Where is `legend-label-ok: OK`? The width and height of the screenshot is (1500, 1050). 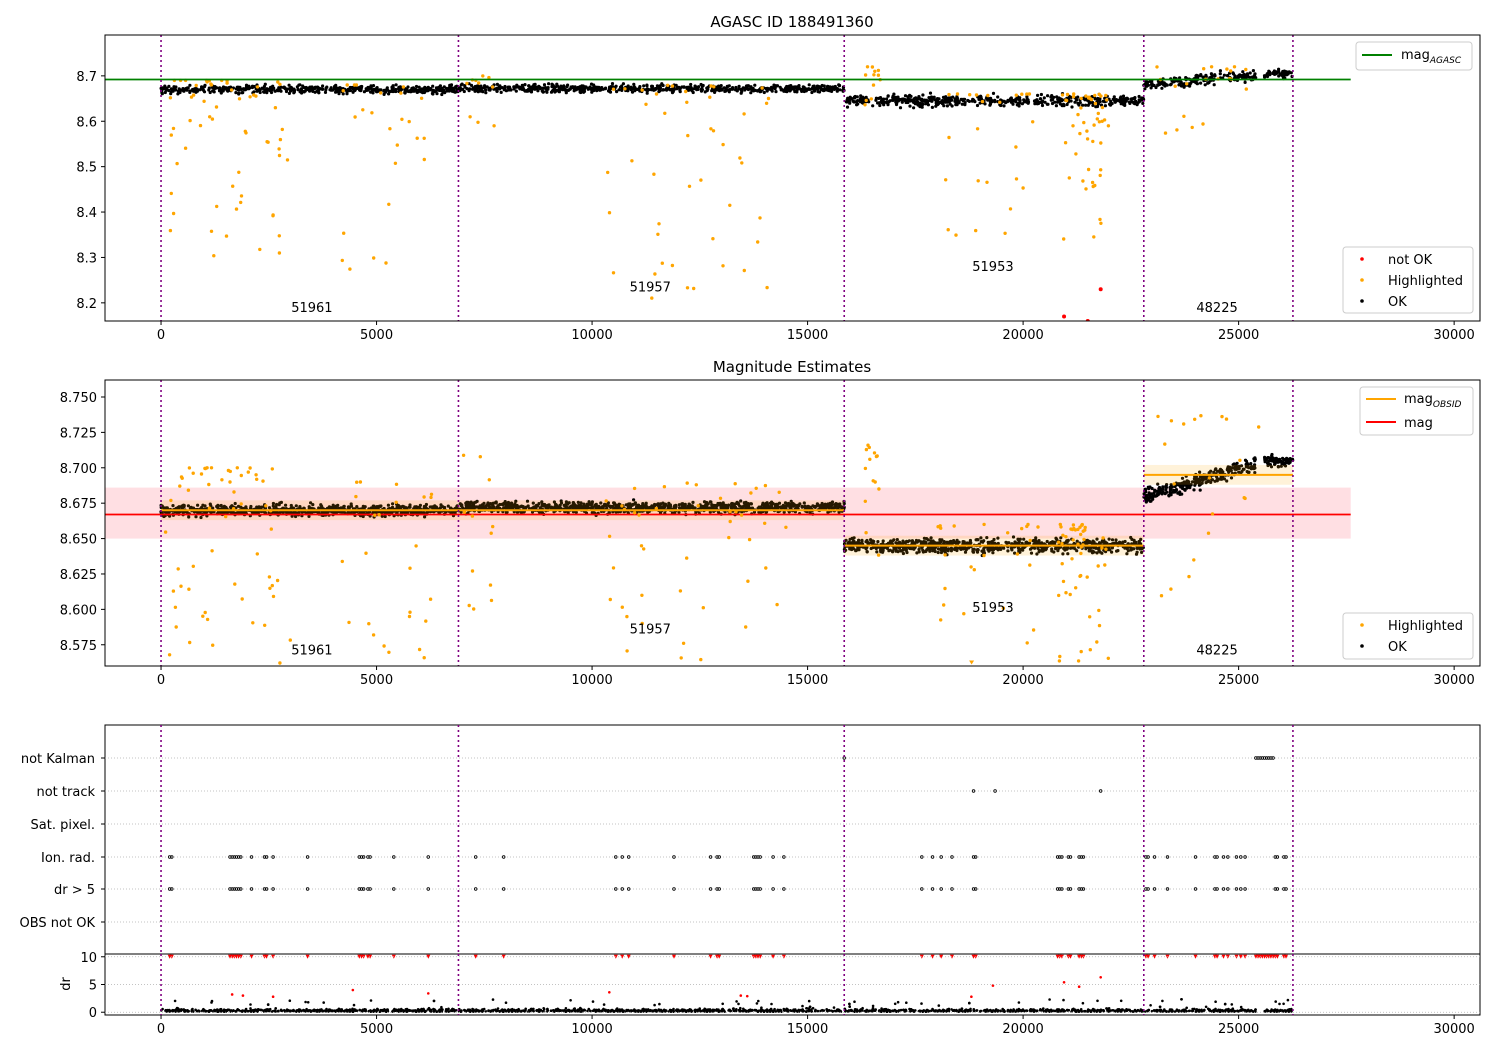
legend-label-ok: OK is located at coordinates (1397, 302).